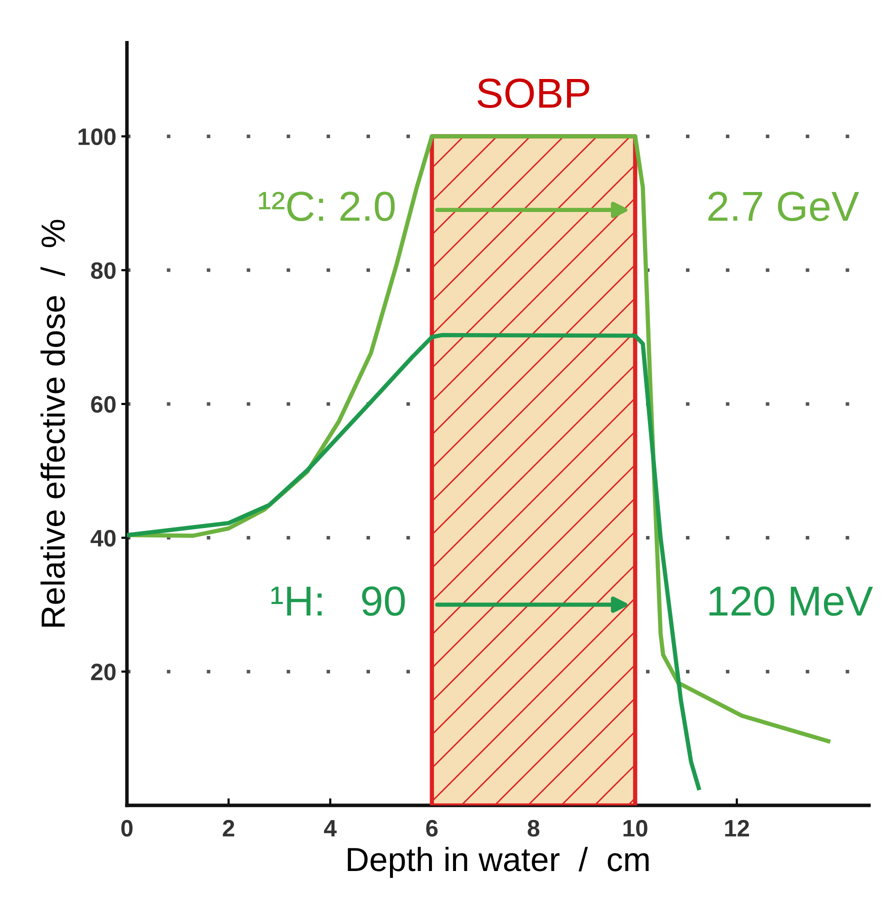  What do you see at coordinates (330, 828) in the screenshot?
I see `x-tick-label: 4` at bounding box center [330, 828].